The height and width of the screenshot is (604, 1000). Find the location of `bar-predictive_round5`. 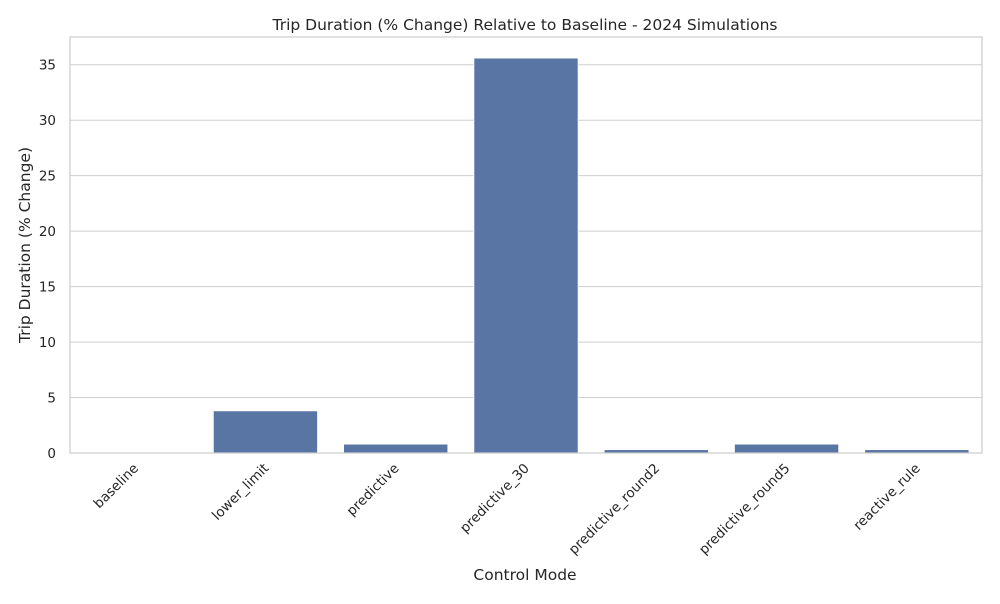

bar-predictive_round5 is located at coordinates (787, 448).